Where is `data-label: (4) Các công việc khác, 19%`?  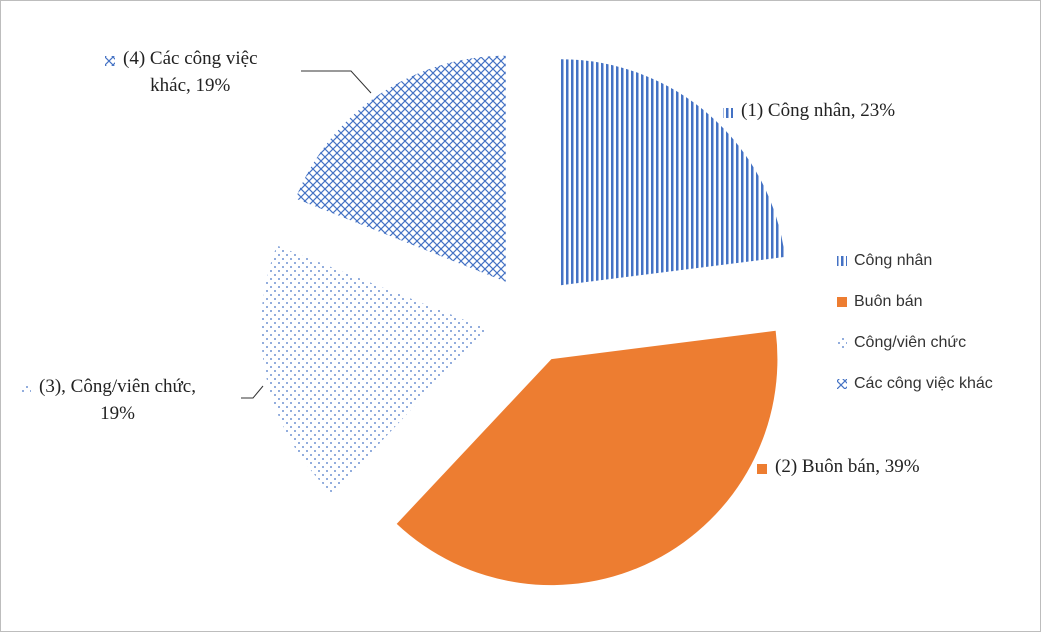
data-label: (4) Các công việc khác, 19% is located at coordinates (190, 72).